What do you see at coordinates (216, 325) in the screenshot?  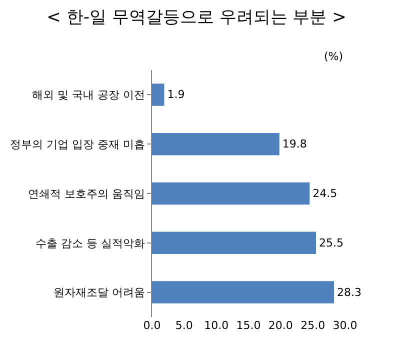 I see `x-tick-label: 10.0` at bounding box center [216, 325].